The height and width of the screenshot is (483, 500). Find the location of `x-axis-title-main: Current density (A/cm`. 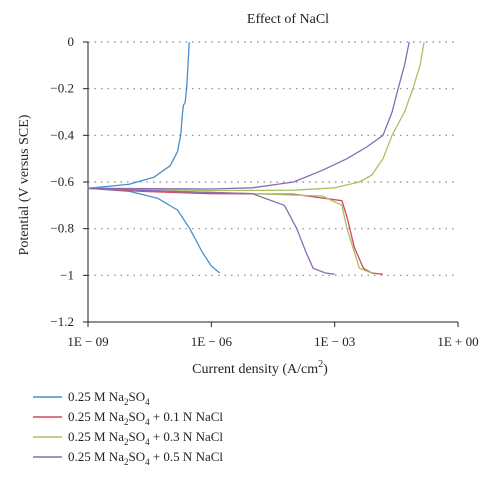

x-axis-title-main: Current density (A/cm is located at coordinates (255, 369).